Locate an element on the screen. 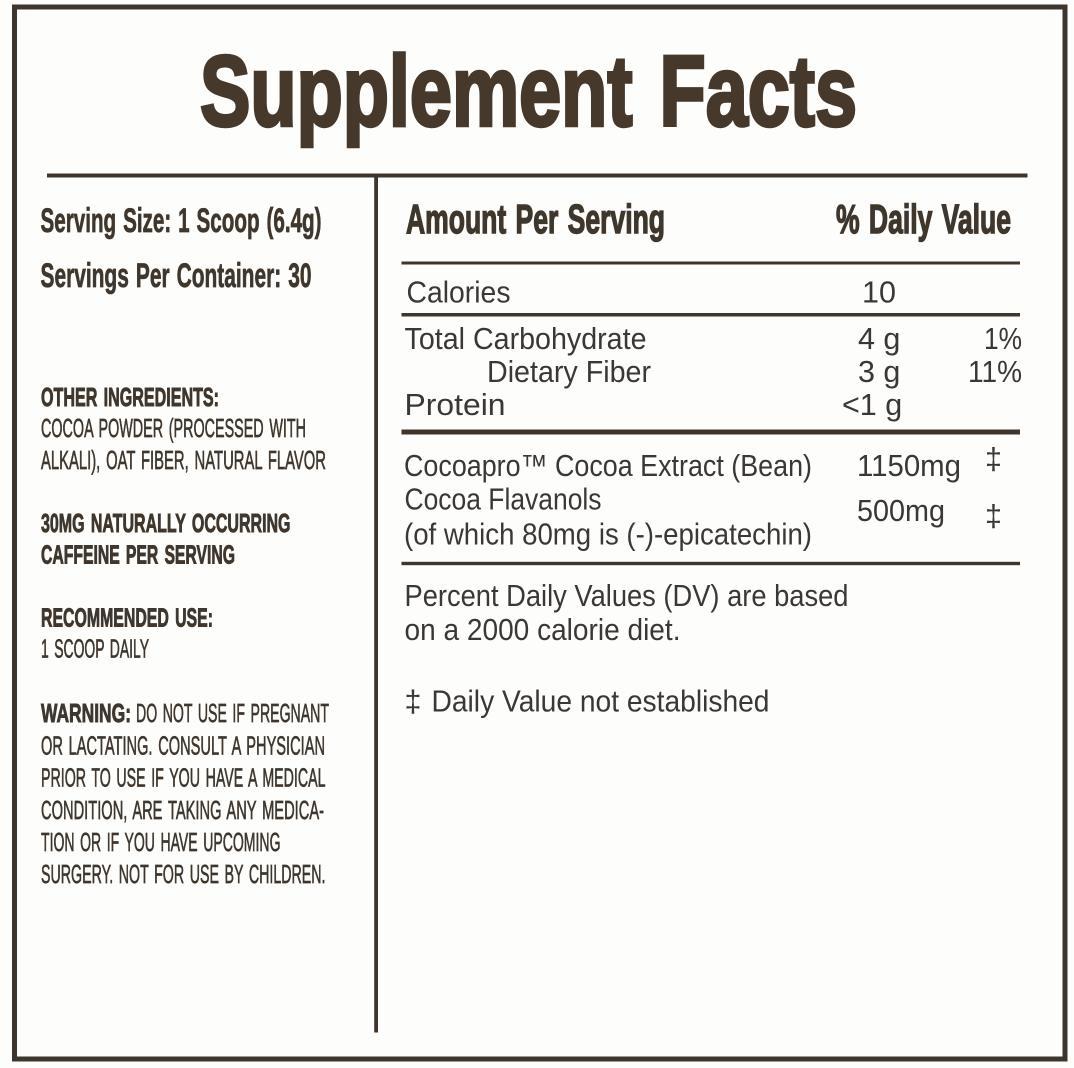  svg-text: DO NOT USE IF PREGNANT is located at coordinates (232, 713).